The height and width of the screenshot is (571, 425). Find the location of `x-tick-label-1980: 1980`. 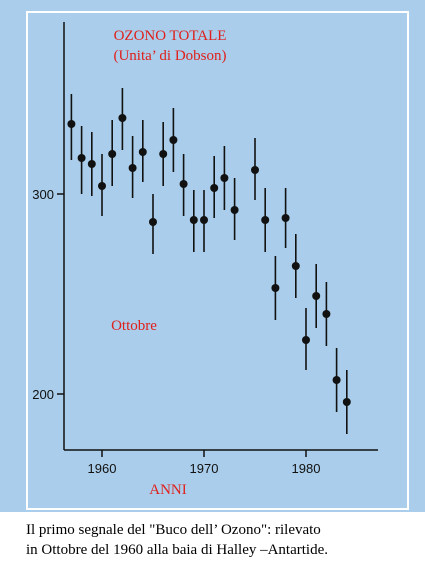

x-tick-label-1980: 1980 is located at coordinates (306, 468).